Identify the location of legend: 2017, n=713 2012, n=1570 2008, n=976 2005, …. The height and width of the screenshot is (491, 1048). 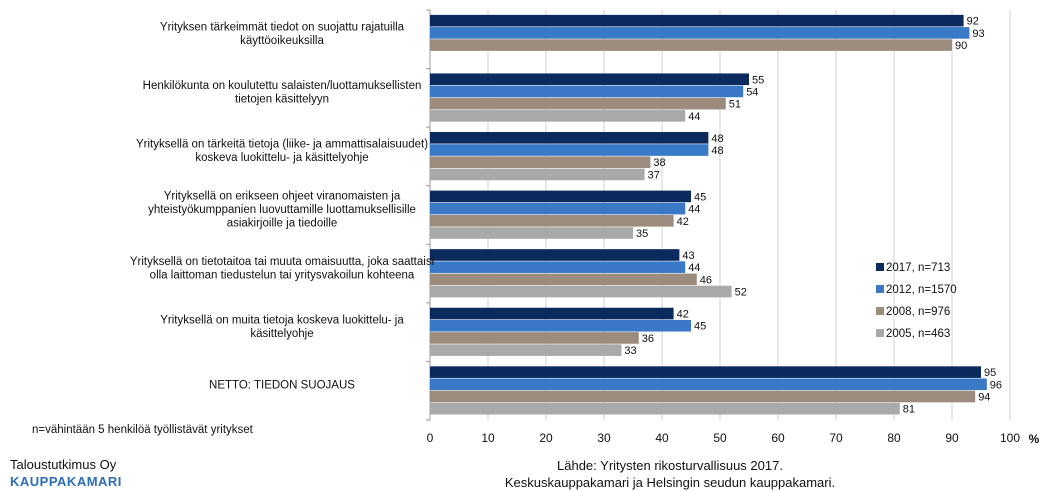
(916, 301).